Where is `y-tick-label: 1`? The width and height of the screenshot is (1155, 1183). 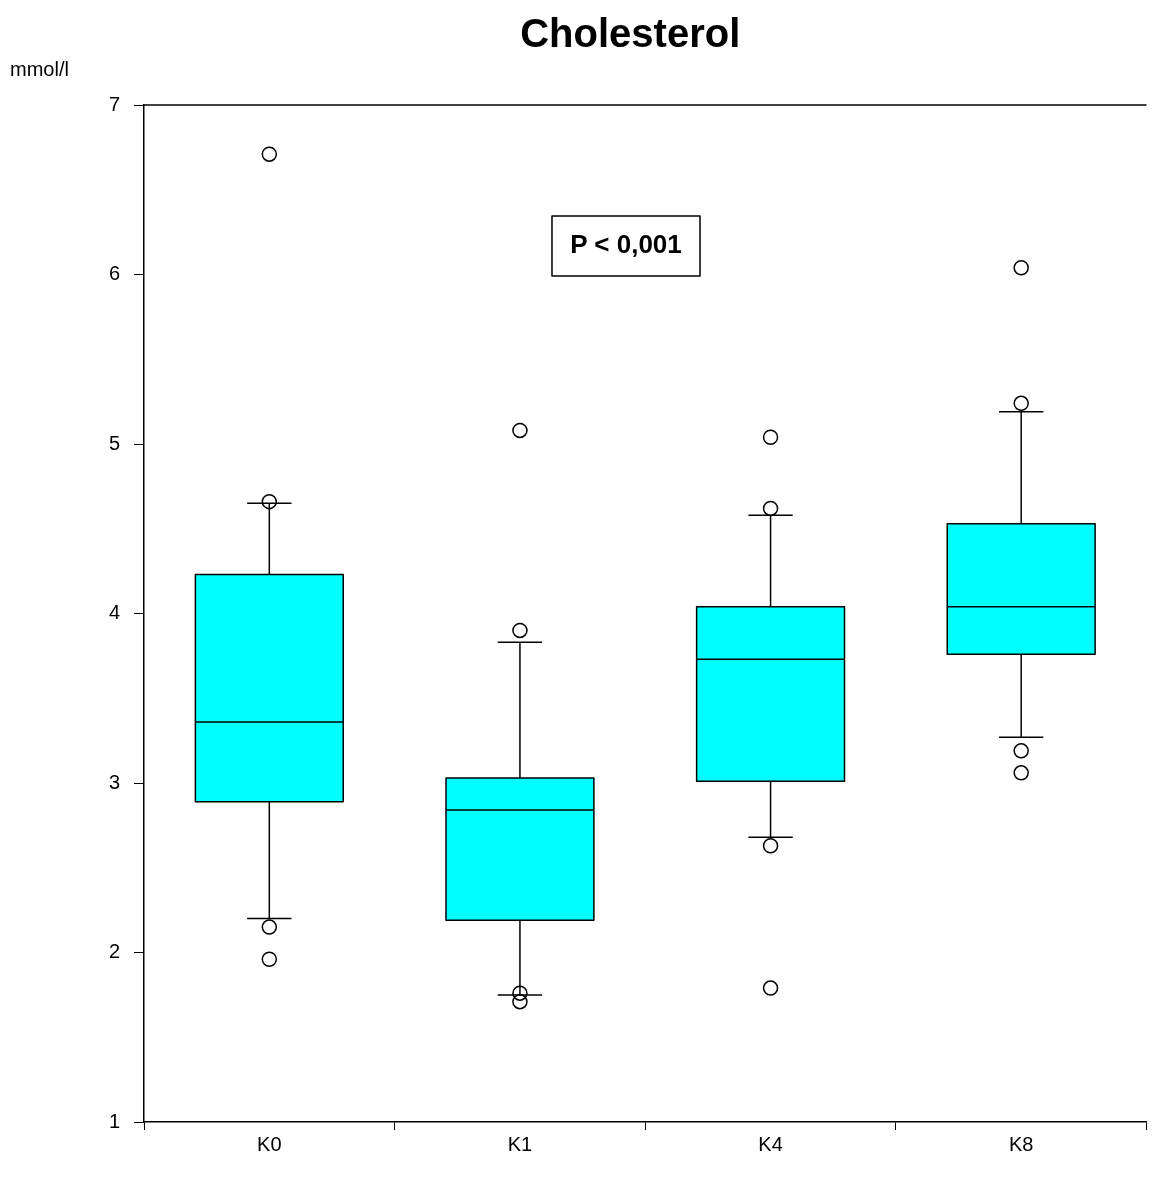
y-tick-label: 1 is located at coordinates (114, 1120).